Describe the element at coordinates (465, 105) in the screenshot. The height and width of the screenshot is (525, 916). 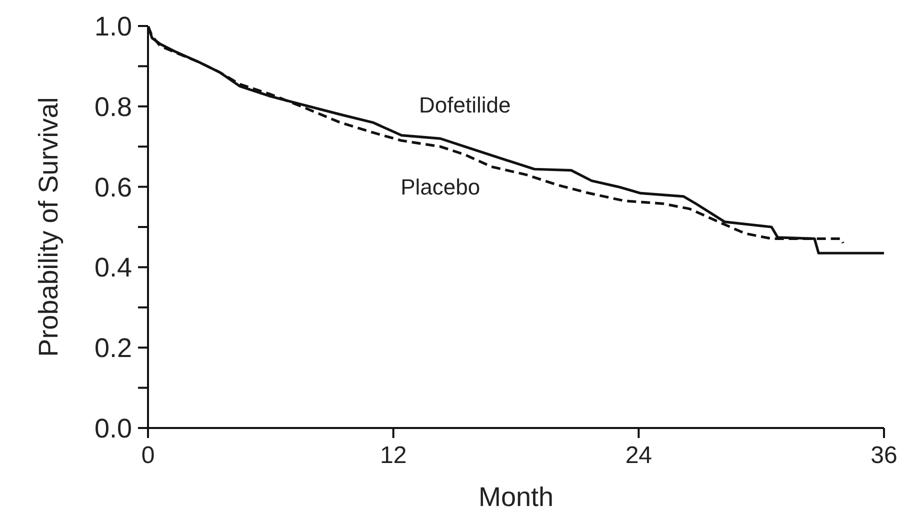
I see `series-label: Dofetilide` at that location.